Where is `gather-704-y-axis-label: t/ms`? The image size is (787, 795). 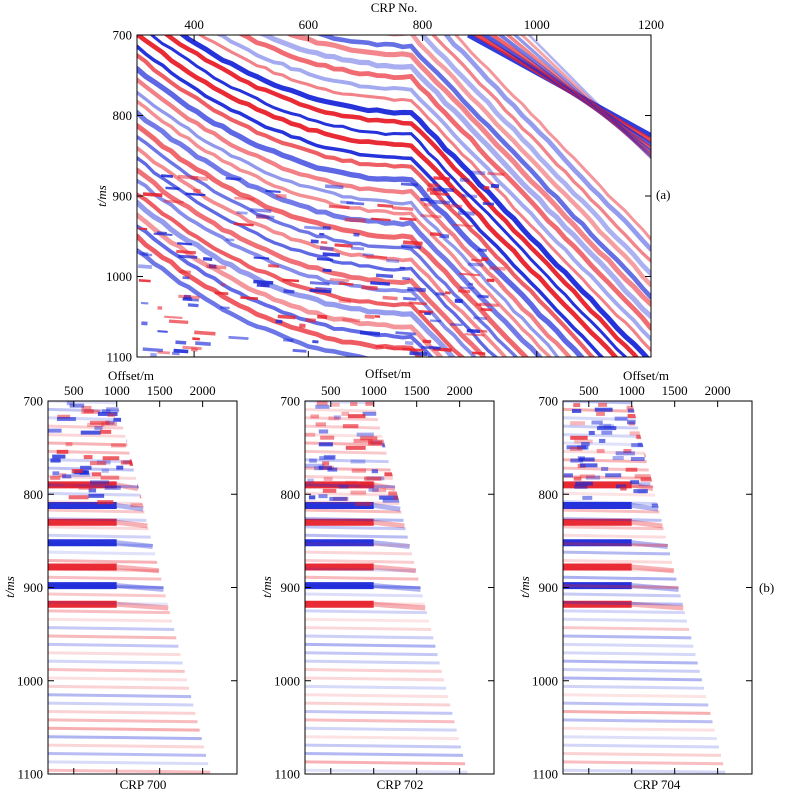 gather-704-y-axis-label: t/ms is located at coordinates (524, 587).